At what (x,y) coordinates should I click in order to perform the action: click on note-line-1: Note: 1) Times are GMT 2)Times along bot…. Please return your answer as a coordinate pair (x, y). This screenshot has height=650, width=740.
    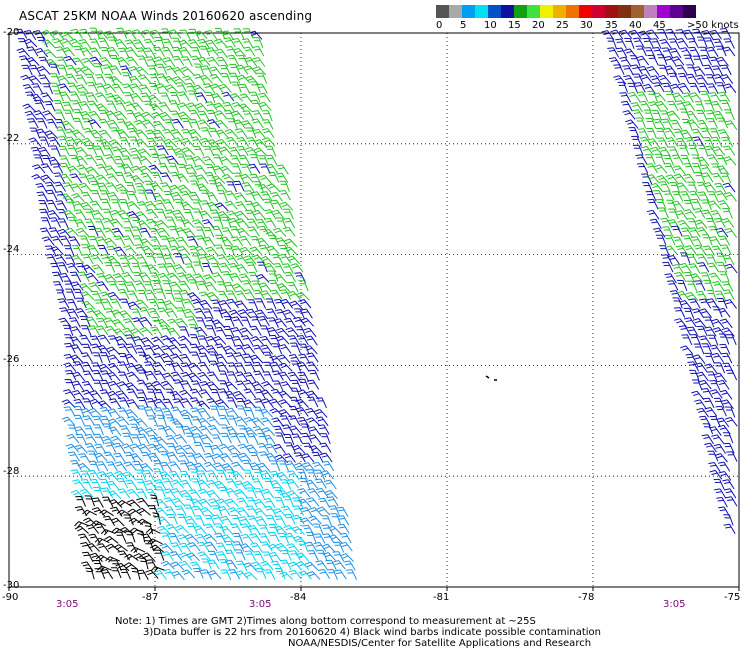
    Looking at the image, I should click on (325, 621).